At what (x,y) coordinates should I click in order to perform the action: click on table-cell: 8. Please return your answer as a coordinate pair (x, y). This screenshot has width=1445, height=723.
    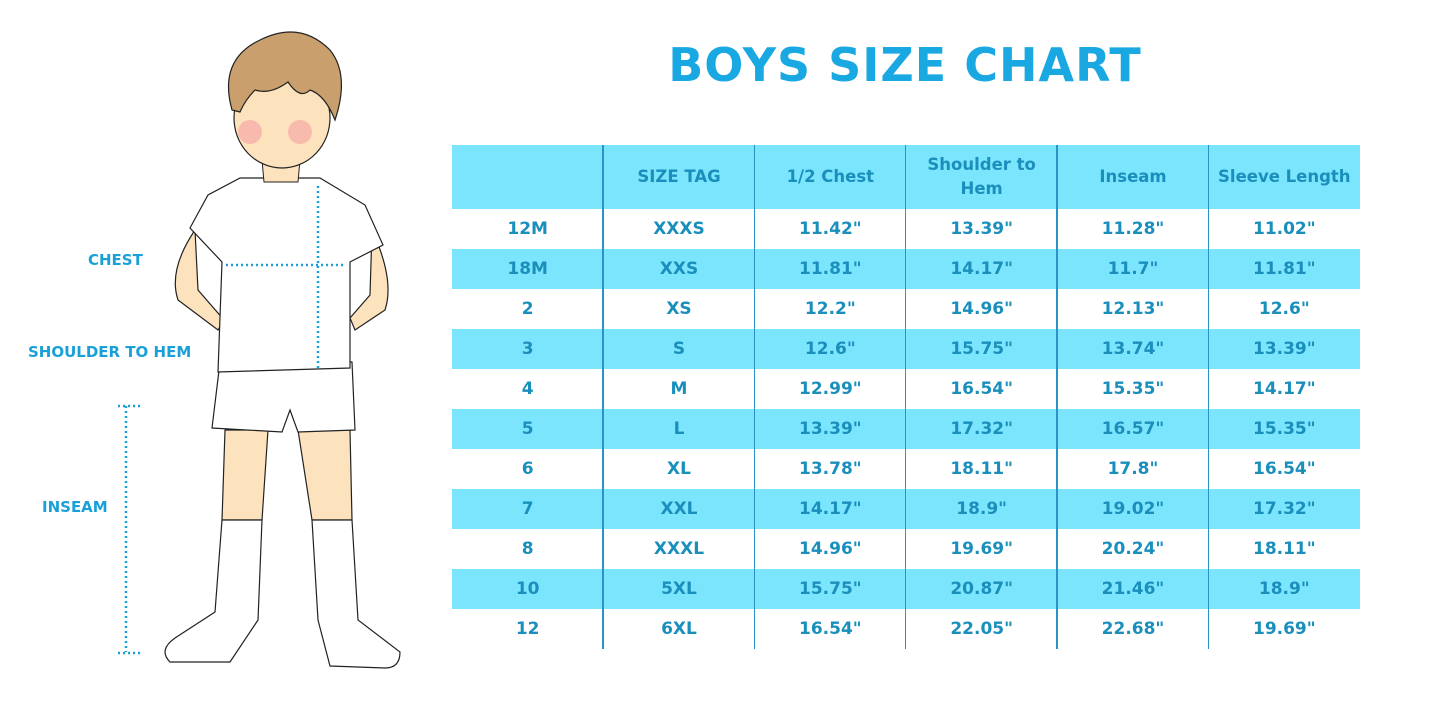
    Looking at the image, I should click on (527, 549).